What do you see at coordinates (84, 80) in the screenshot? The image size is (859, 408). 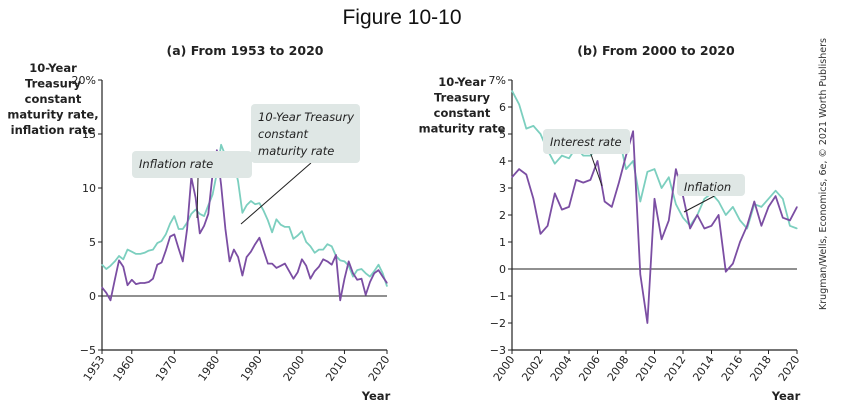 I see `panel-a-y-tick-label: 20%` at bounding box center [84, 80].